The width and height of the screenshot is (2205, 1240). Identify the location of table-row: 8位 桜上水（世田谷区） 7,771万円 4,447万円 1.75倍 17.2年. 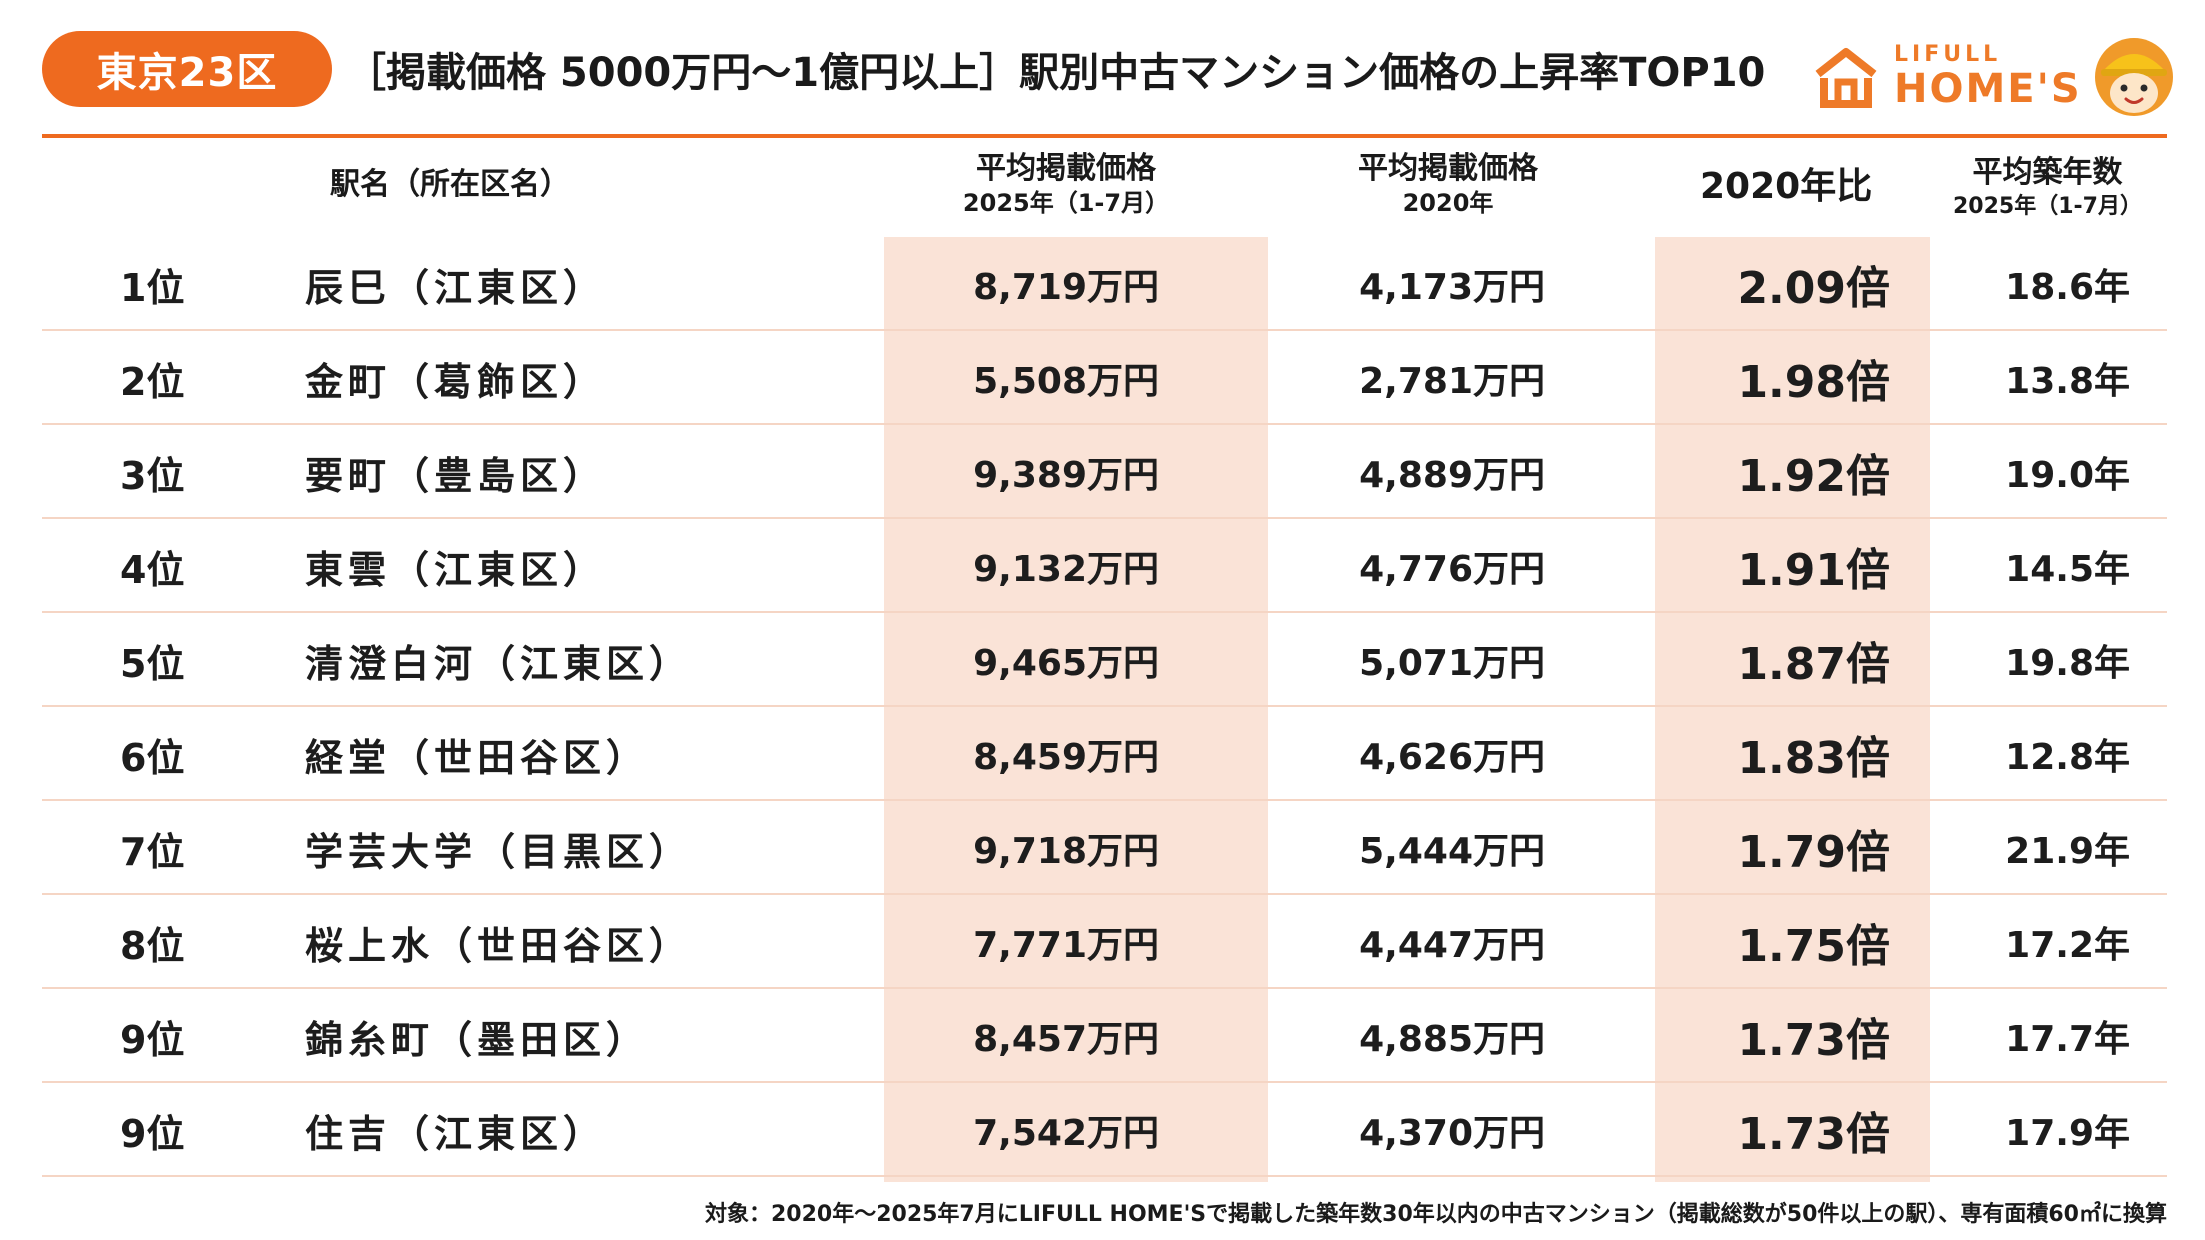
(1104, 942).